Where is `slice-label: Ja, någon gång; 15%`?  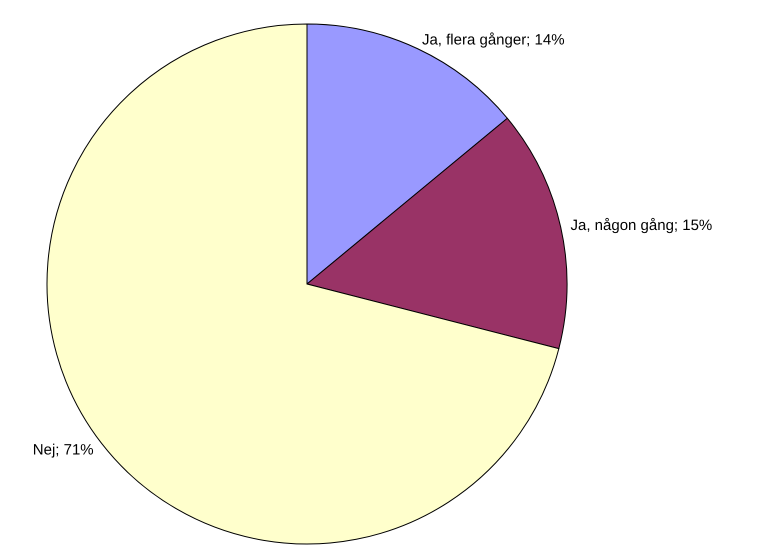 slice-label: Ja, någon gång; 15% is located at coordinates (641, 225).